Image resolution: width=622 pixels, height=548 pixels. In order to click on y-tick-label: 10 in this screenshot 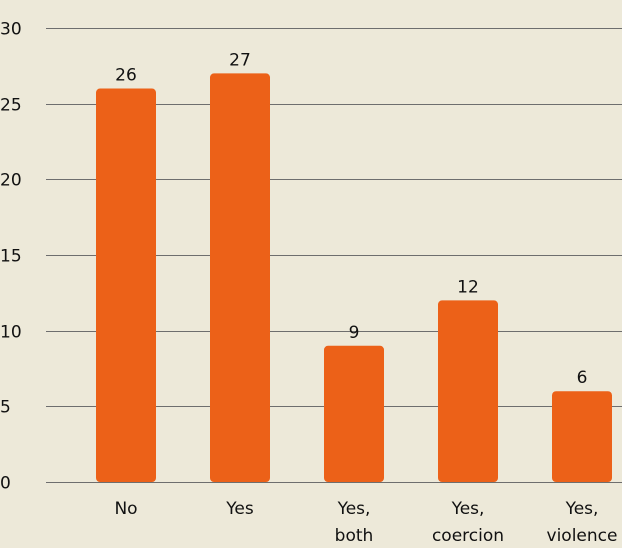, I will do `click(11, 333)`.